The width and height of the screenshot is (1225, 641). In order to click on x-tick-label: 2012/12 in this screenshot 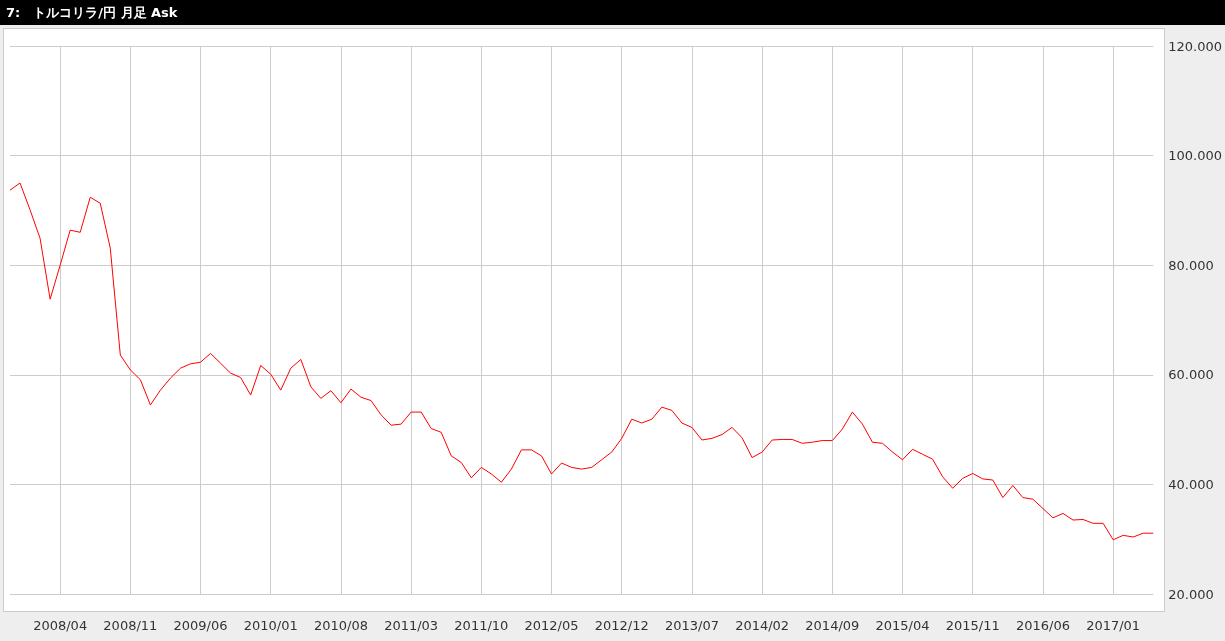, I will do `click(621, 625)`.